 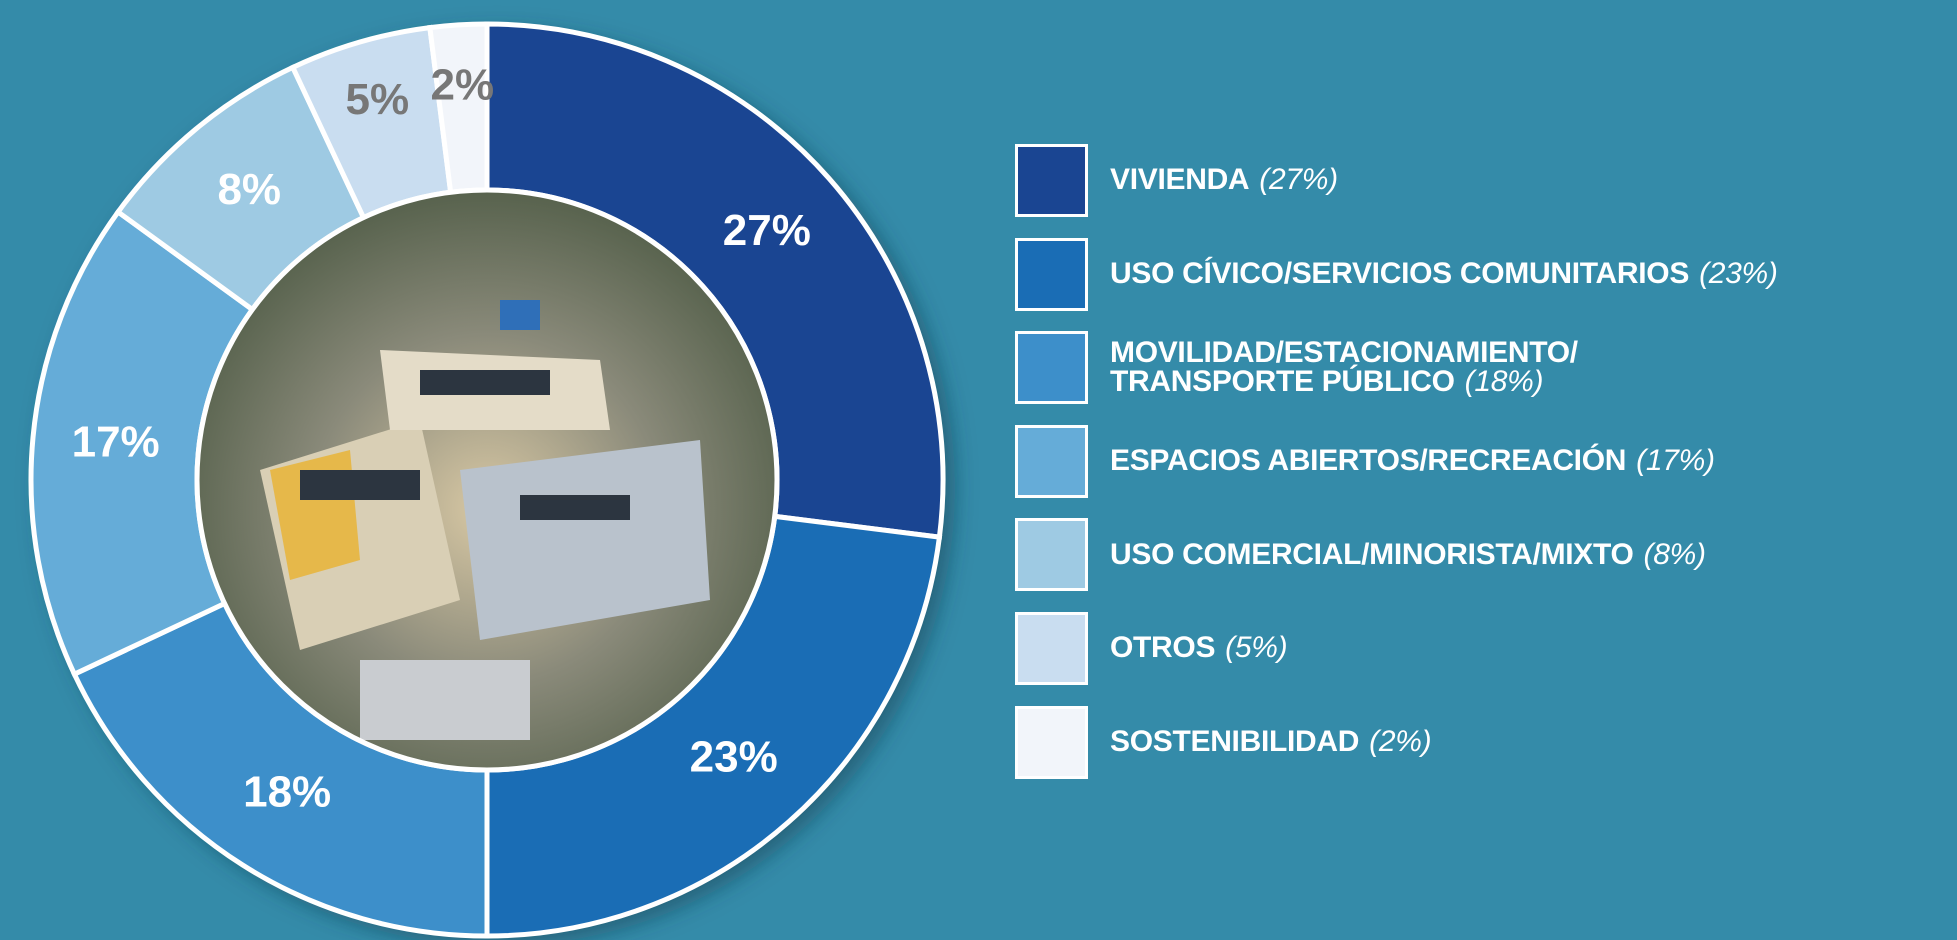 What do you see at coordinates (1256, 648) in the screenshot?
I see `legend-value: (5%)` at bounding box center [1256, 648].